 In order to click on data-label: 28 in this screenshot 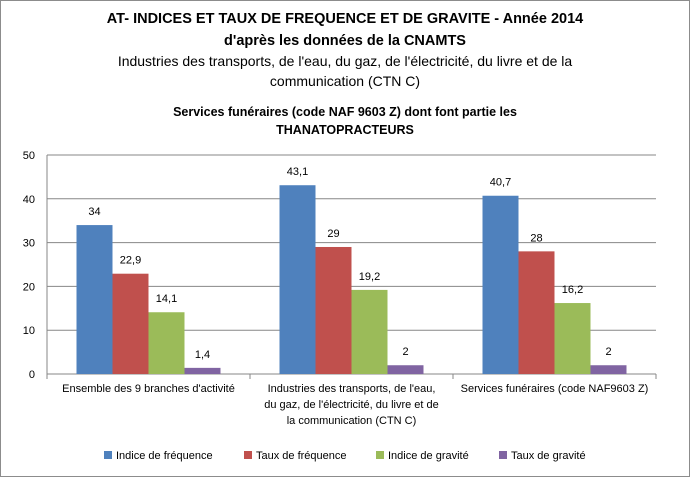, I will do `click(536, 238)`.